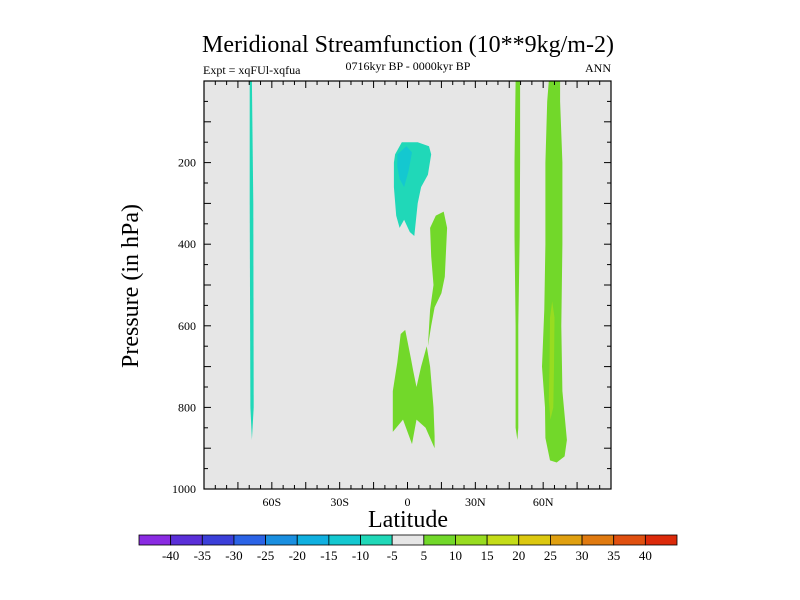 The width and height of the screenshot is (800, 600). What do you see at coordinates (408, 66) in the screenshot?
I see `time-range-label: 0716kyr BP - 0000kyr BP` at bounding box center [408, 66].